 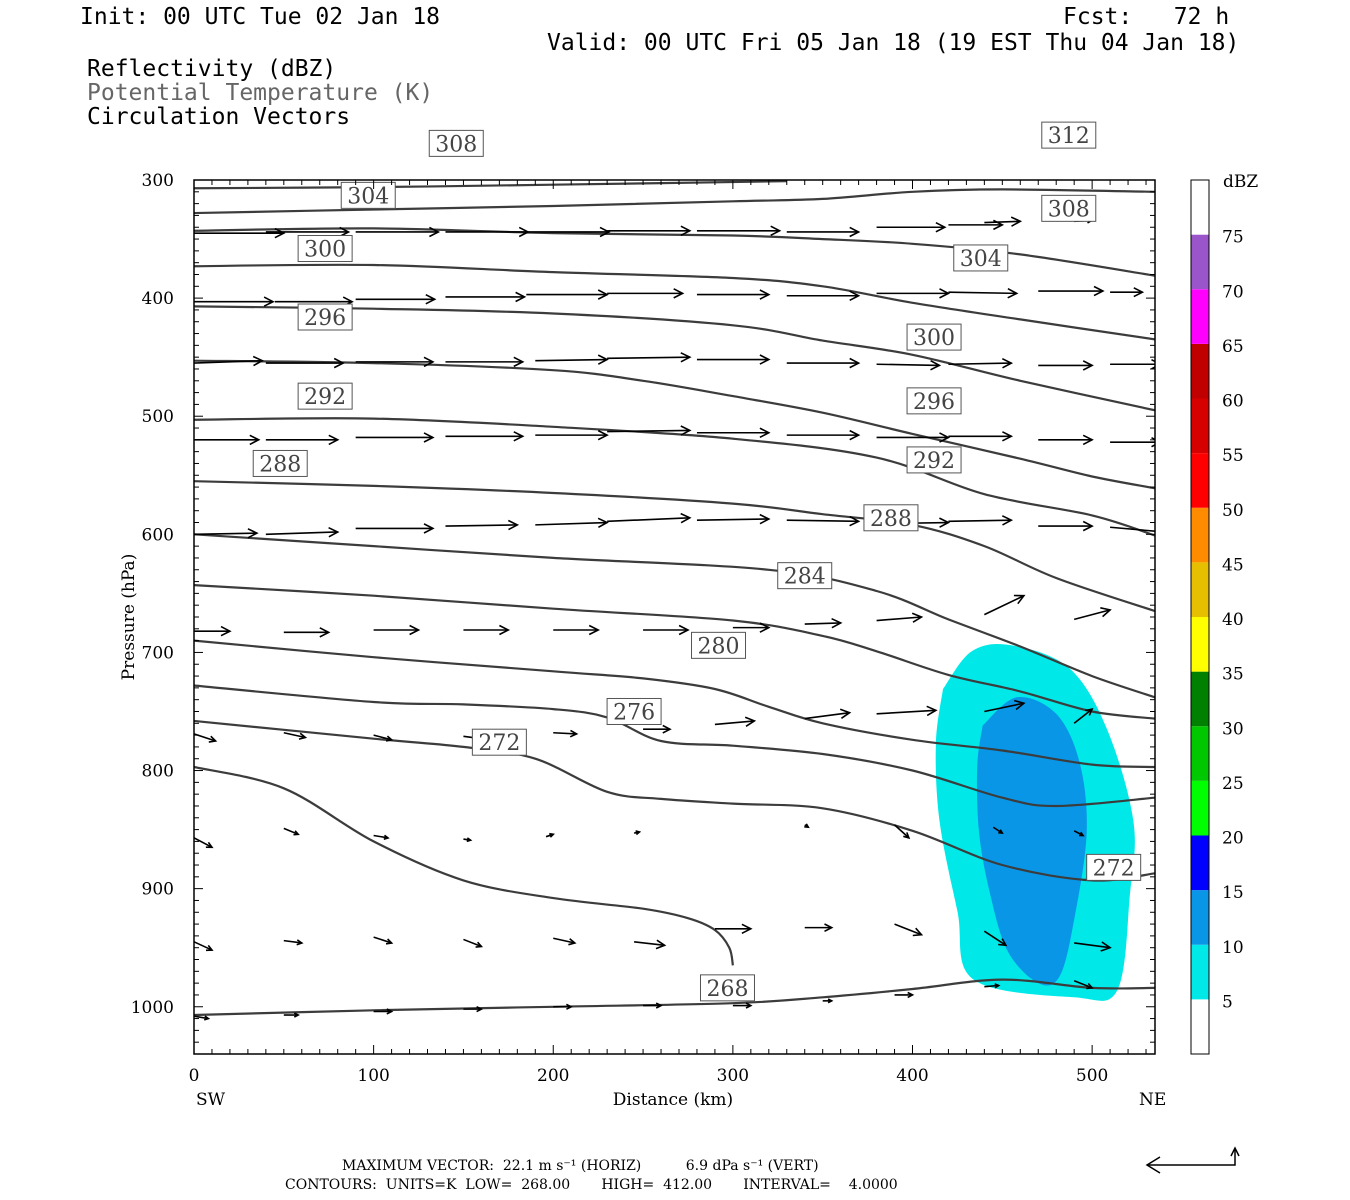 I want to click on y-tick-label: 400, so click(x=158, y=299).